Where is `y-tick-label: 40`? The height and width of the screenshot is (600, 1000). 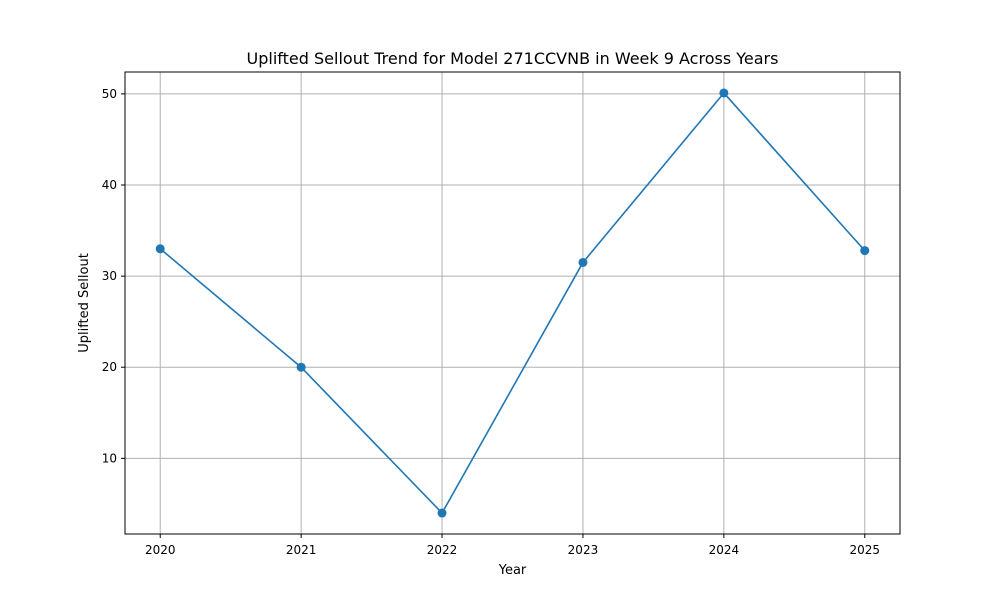
y-tick-label: 40 is located at coordinates (109, 185).